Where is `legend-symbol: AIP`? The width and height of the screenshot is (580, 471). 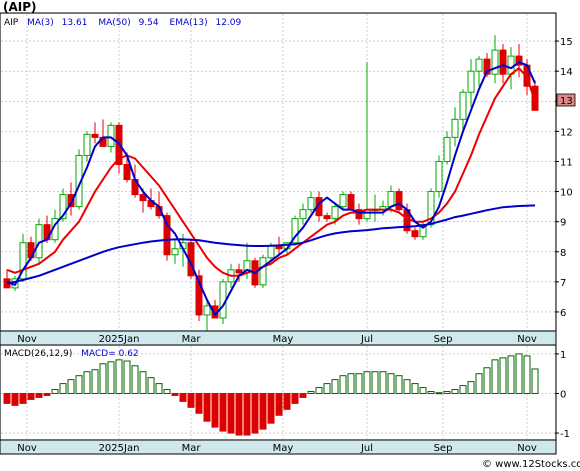
legend-symbol: AIP is located at coordinates (11, 23).